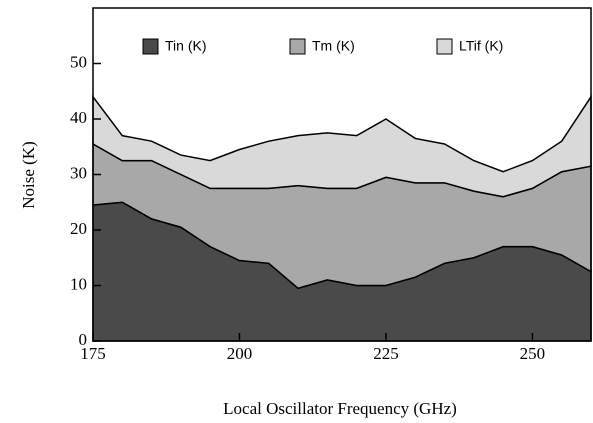  I want to click on y-tick-label: 40, so click(78, 117).